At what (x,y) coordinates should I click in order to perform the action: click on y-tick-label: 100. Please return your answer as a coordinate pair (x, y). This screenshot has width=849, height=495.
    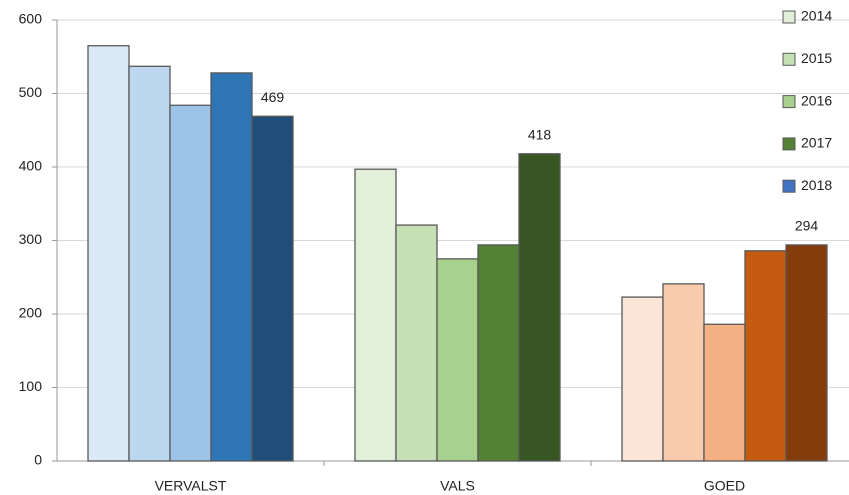
    Looking at the image, I should click on (31, 386).